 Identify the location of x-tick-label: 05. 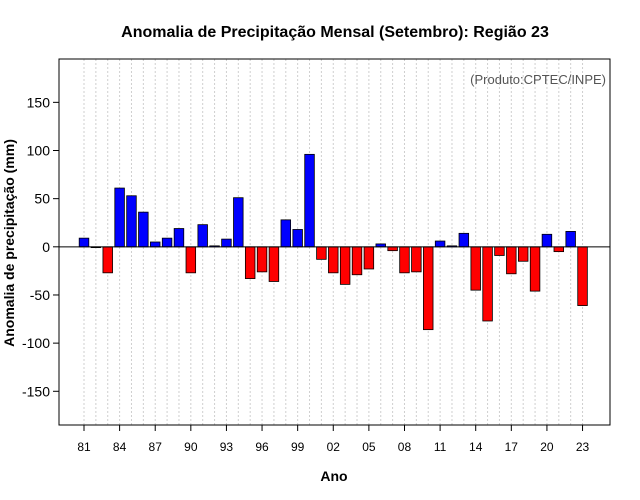
(369, 447).